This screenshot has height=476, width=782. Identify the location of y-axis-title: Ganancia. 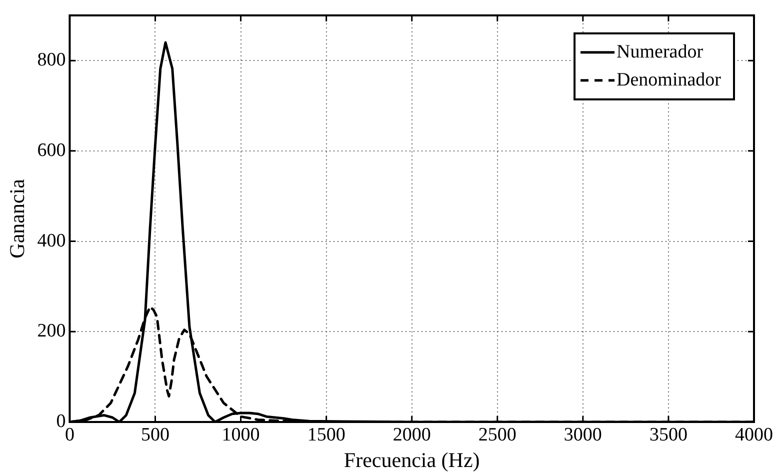
(17, 218).